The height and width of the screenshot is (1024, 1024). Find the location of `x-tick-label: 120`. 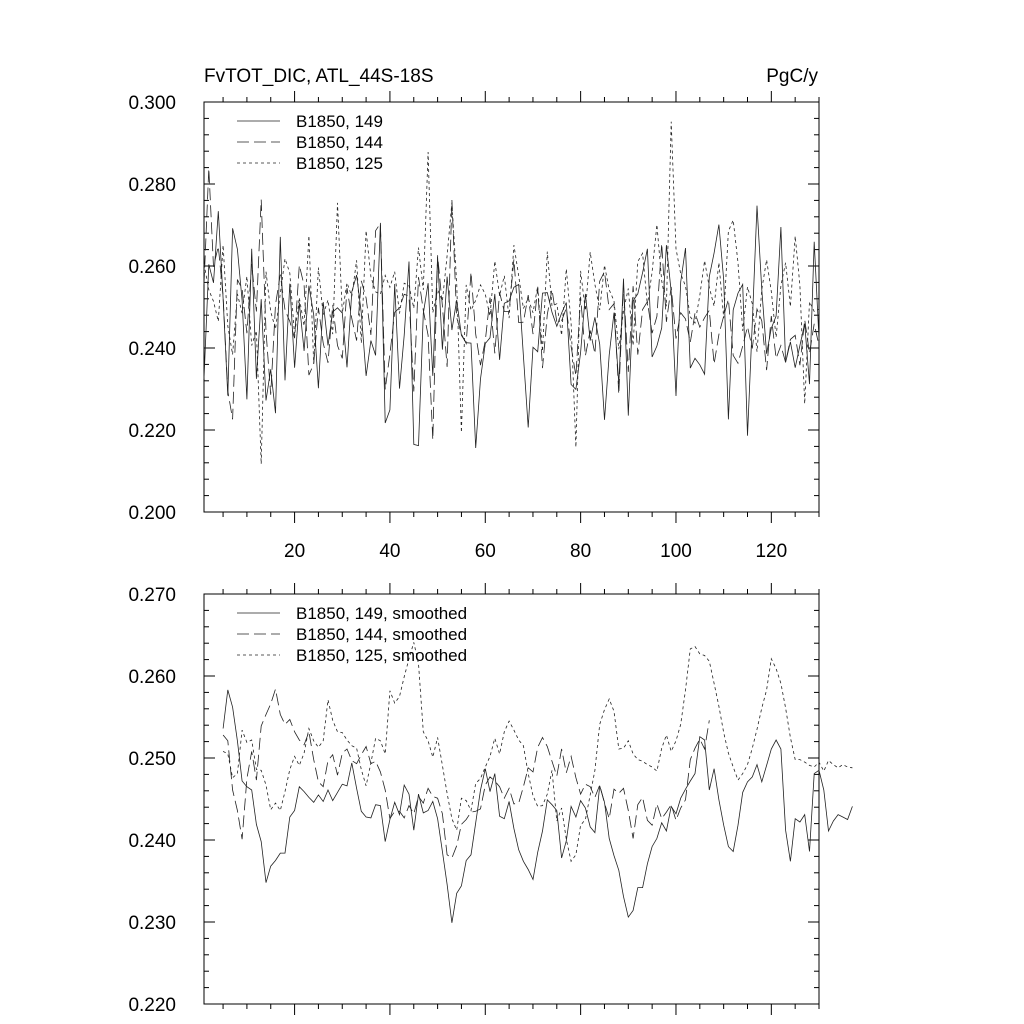

x-tick-label: 120 is located at coordinates (771, 551).